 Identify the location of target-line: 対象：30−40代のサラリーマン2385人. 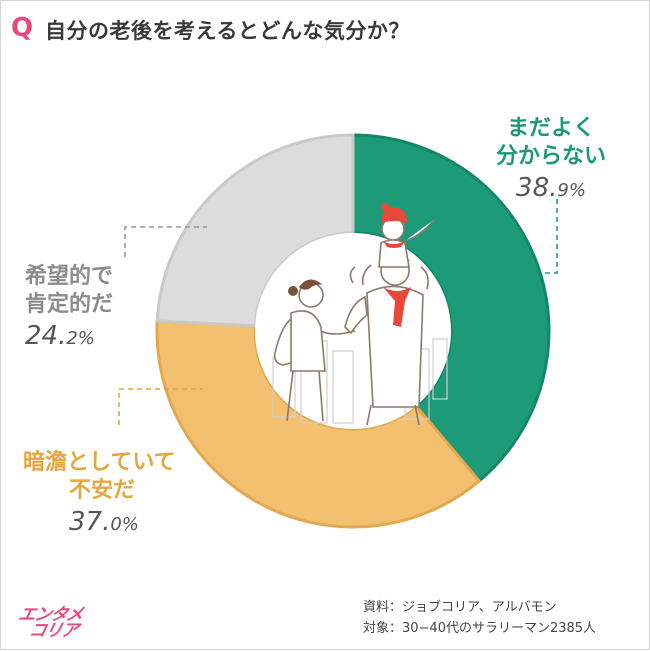
(480, 628).